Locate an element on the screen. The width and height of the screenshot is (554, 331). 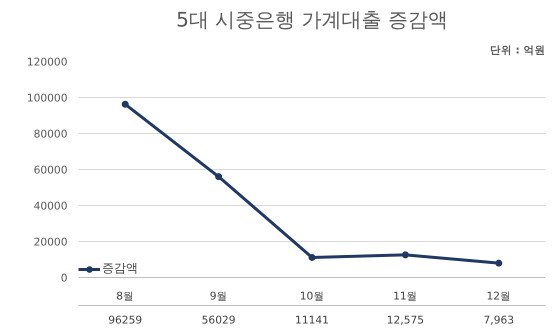
y-tick-label: 120000 is located at coordinates (47, 62).